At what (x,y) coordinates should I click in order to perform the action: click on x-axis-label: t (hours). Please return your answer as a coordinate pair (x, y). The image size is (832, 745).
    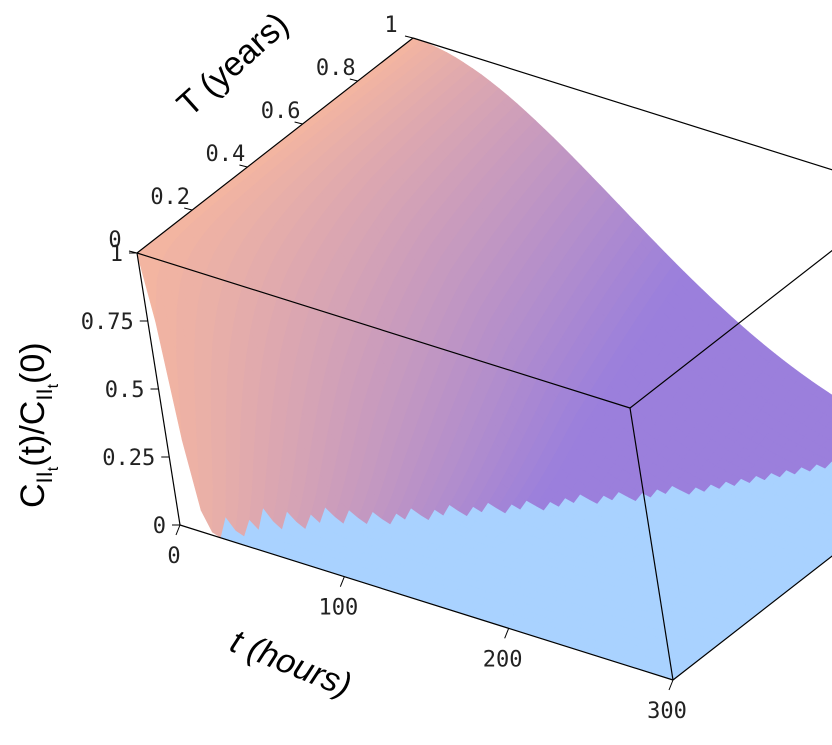
    Looking at the image, I should click on (291, 663).